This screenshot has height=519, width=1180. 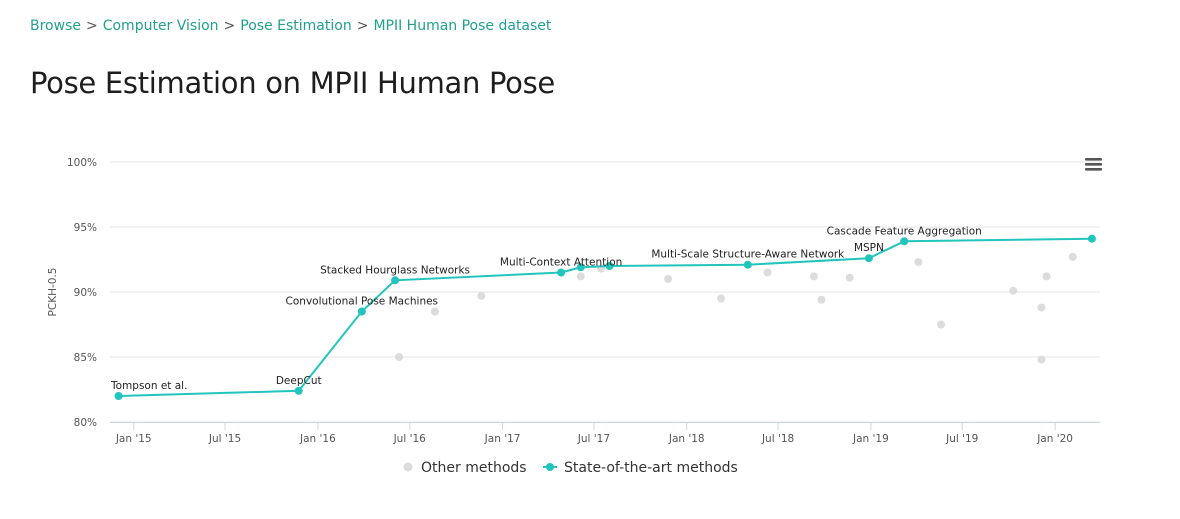 I want to click on sota-point-label: Multi-Scale Structure-Aware Network, so click(x=748, y=255).